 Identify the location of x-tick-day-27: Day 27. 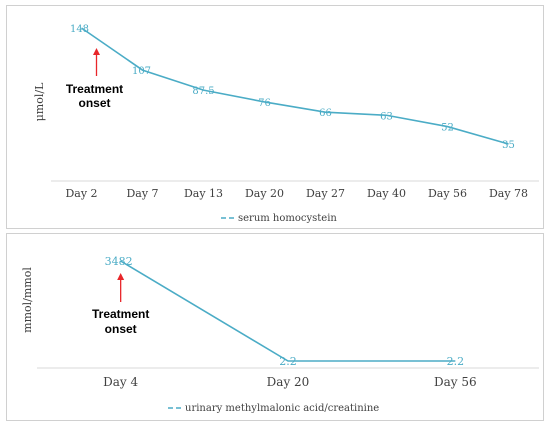
(325, 193).